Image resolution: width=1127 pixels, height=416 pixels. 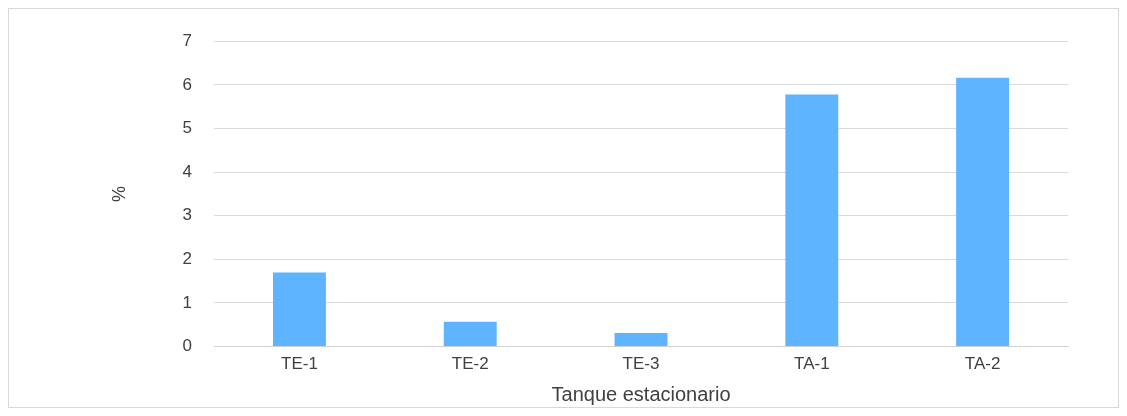 What do you see at coordinates (982, 364) in the screenshot?
I see `x-tick-label: TA-2` at bounding box center [982, 364].